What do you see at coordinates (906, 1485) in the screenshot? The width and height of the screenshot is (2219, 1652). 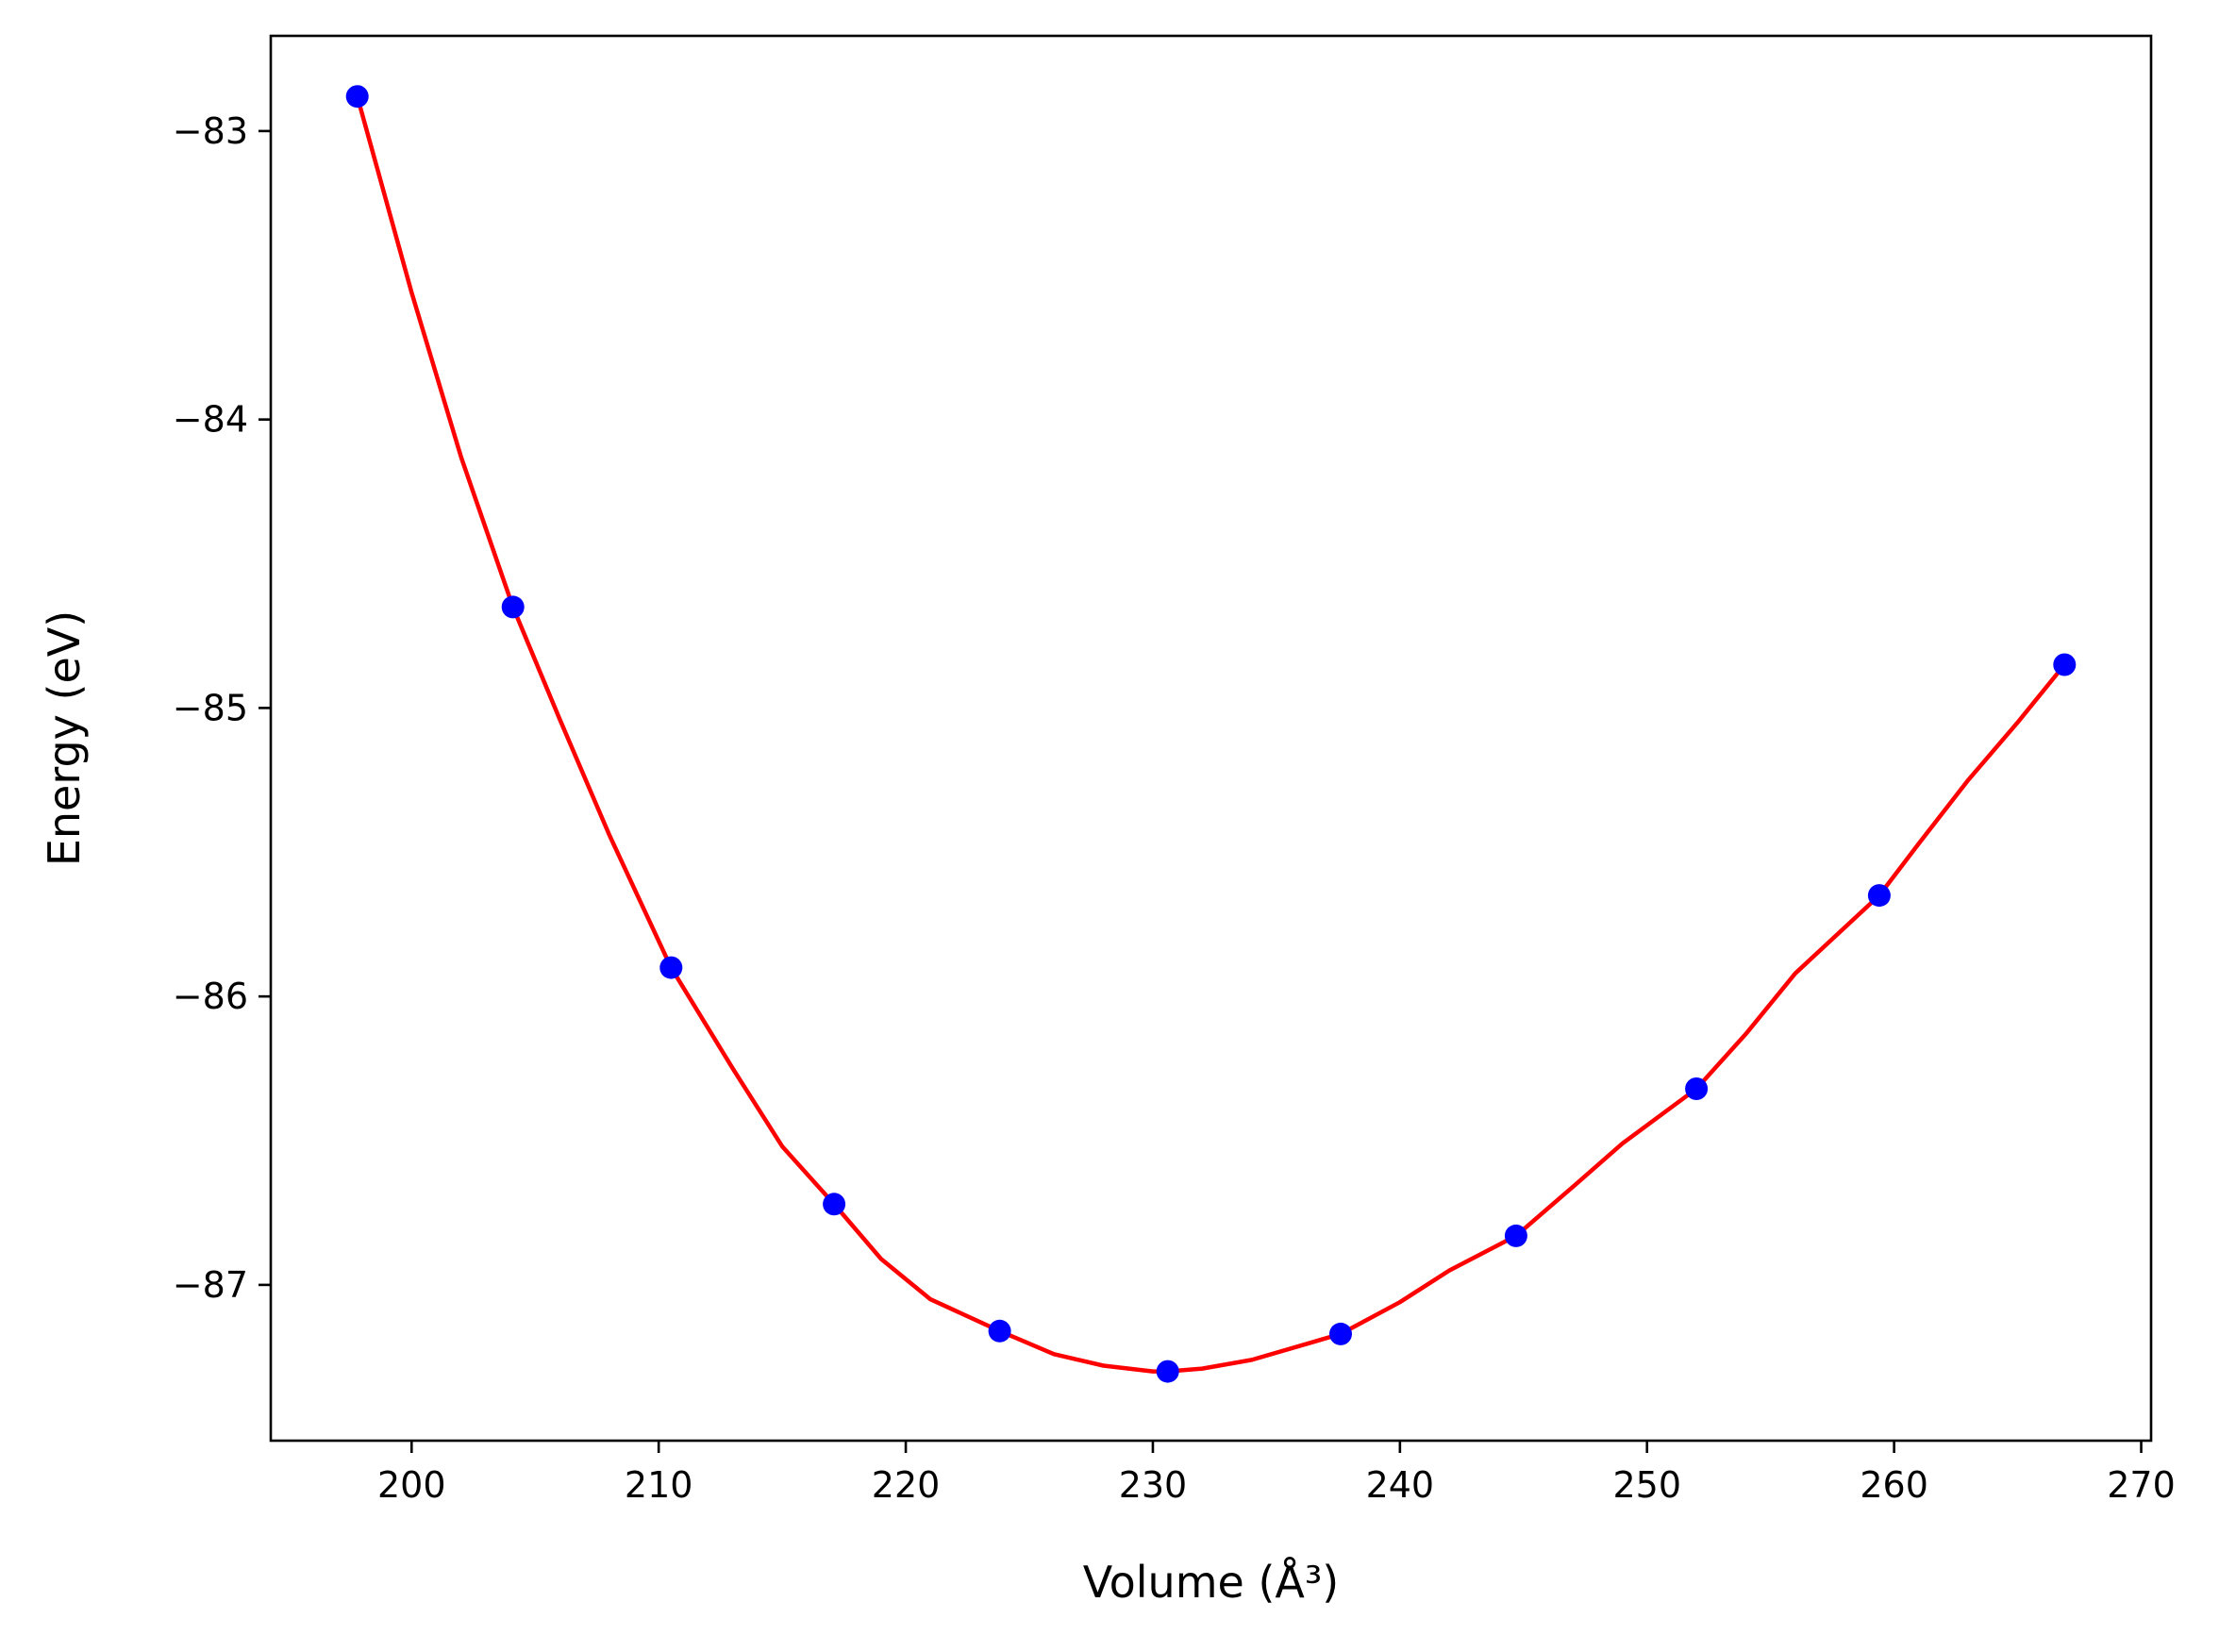 I see `x-tick-label: 220` at bounding box center [906, 1485].